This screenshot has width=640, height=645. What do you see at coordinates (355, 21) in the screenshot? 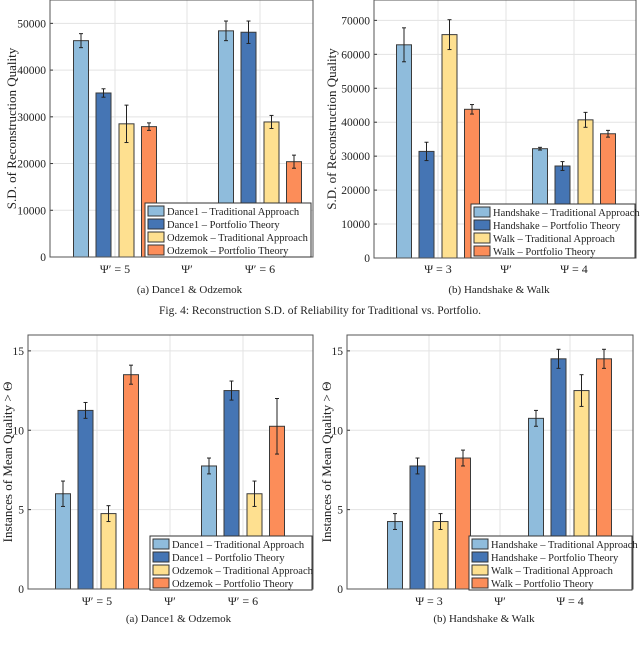
I see `ytick-label: 70000` at bounding box center [355, 21].